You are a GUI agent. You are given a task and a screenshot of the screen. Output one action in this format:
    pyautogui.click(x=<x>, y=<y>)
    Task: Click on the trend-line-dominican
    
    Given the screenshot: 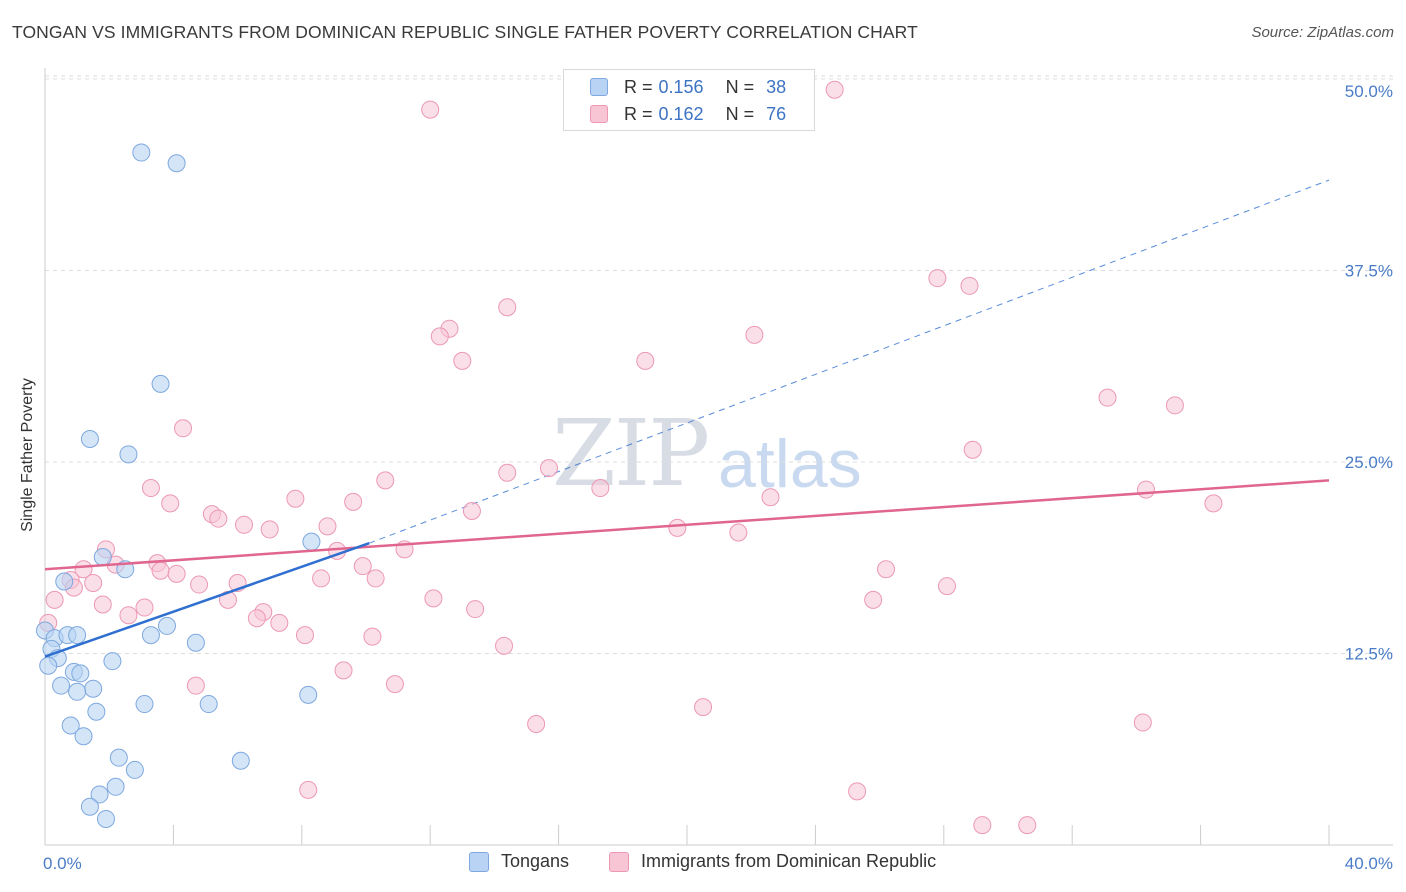 What is the action you would take?
    pyautogui.click(x=687, y=525)
    